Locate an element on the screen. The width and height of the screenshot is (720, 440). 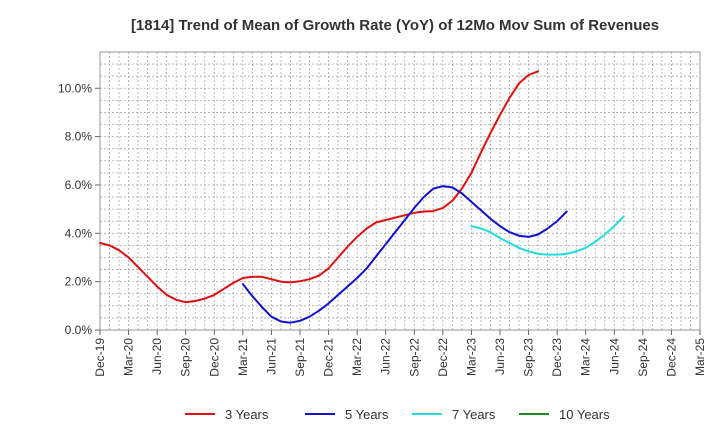
x-tick-label: Sep-23 is located at coordinates (529, 357).